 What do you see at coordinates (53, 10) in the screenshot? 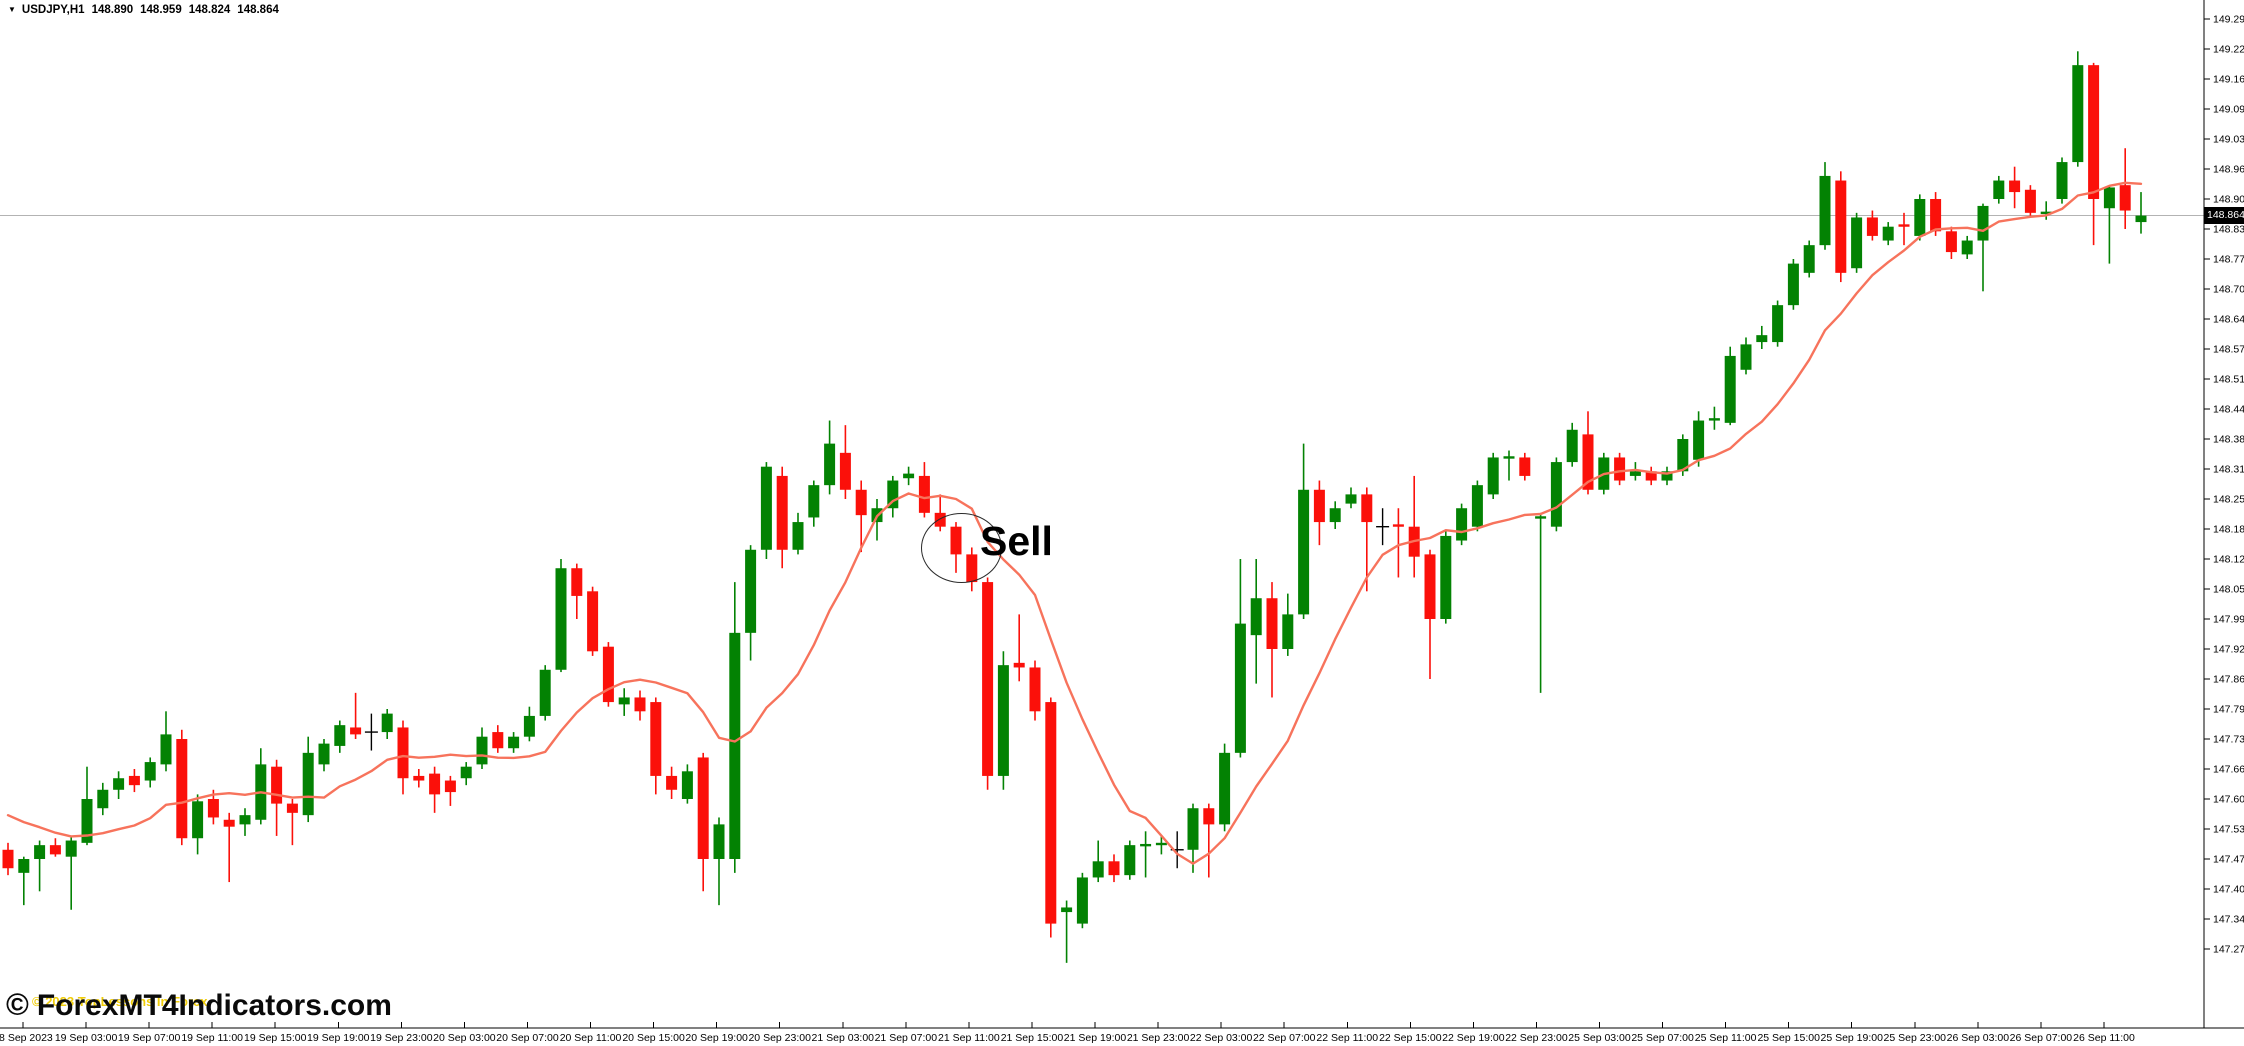
I see `symbol-timeframe-label: USDJPY,H1` at bounding box center [53, 10].